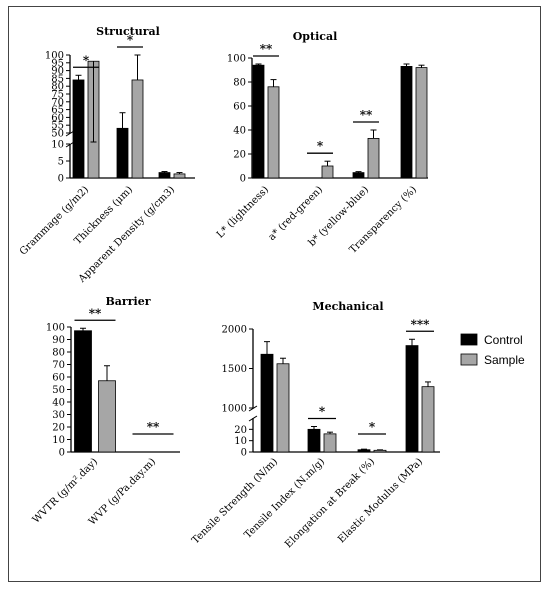  Describe the element at coordinates (128, 301) in the screenshot. I see `panel-title: Barrier` at that location.